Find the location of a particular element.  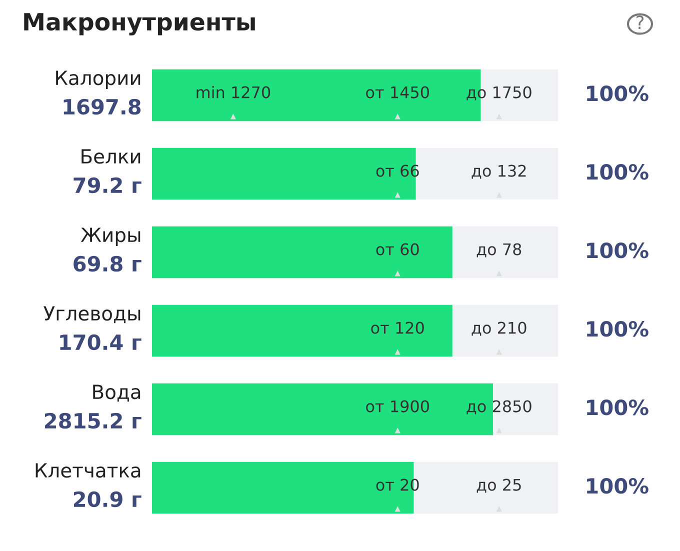

annotation: до 25 is located at coordinates (498, 485).